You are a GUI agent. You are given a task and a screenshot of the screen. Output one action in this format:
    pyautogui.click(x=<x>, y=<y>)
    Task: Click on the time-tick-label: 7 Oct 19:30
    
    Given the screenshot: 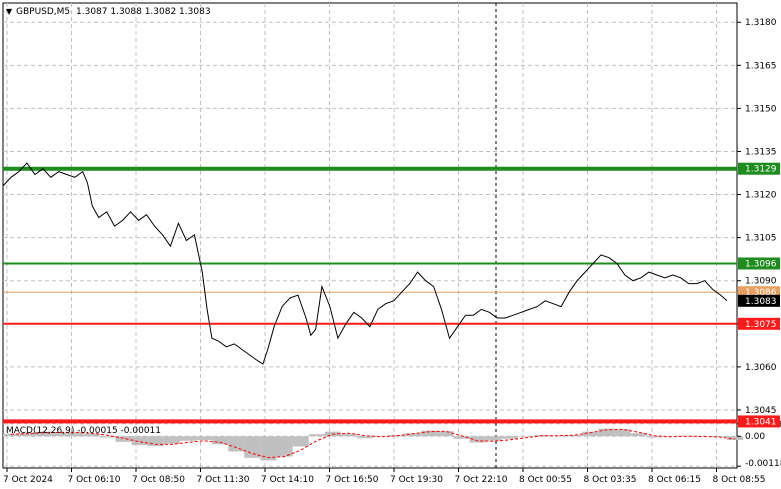 What is the action you would take?
    pyautogui.click(x=416, y=480)
    